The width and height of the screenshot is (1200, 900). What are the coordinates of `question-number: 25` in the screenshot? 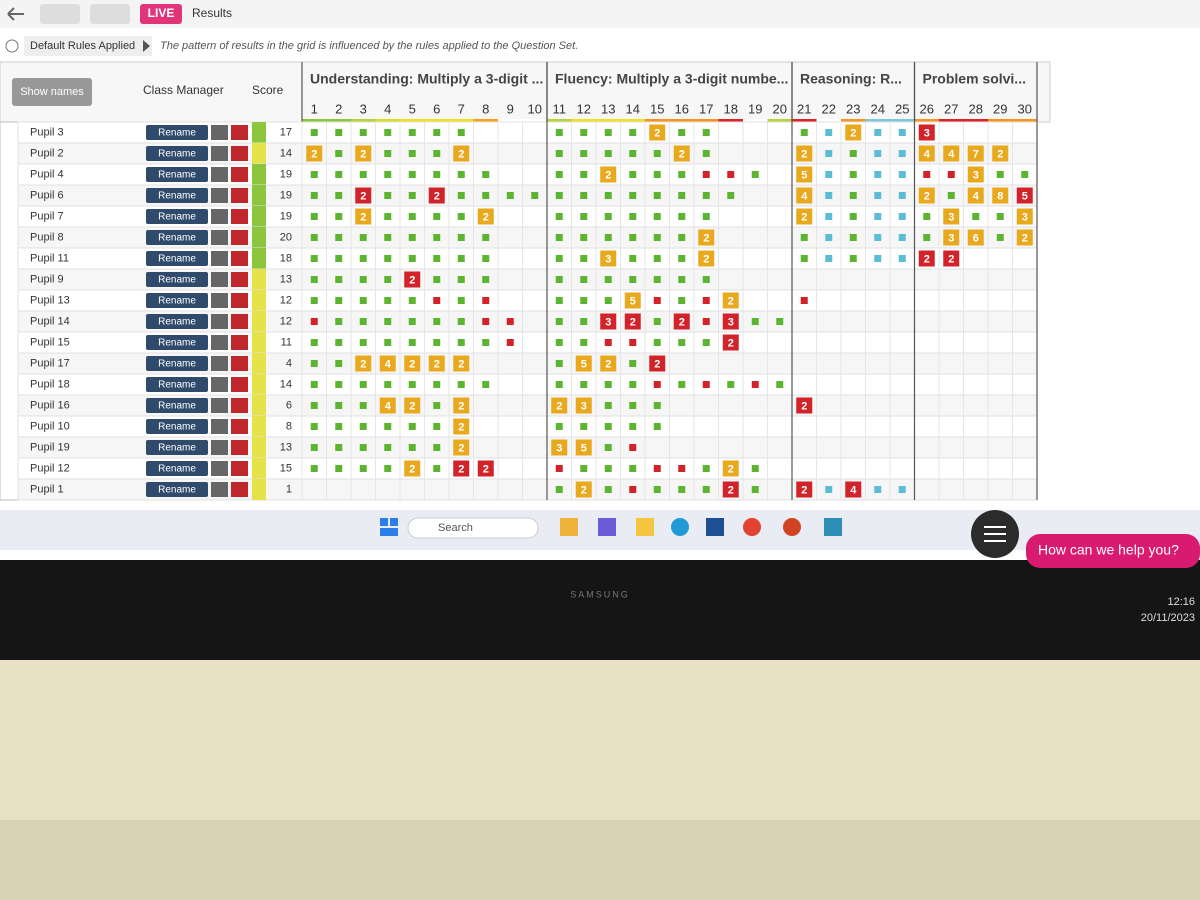 It's located at (902, 108).